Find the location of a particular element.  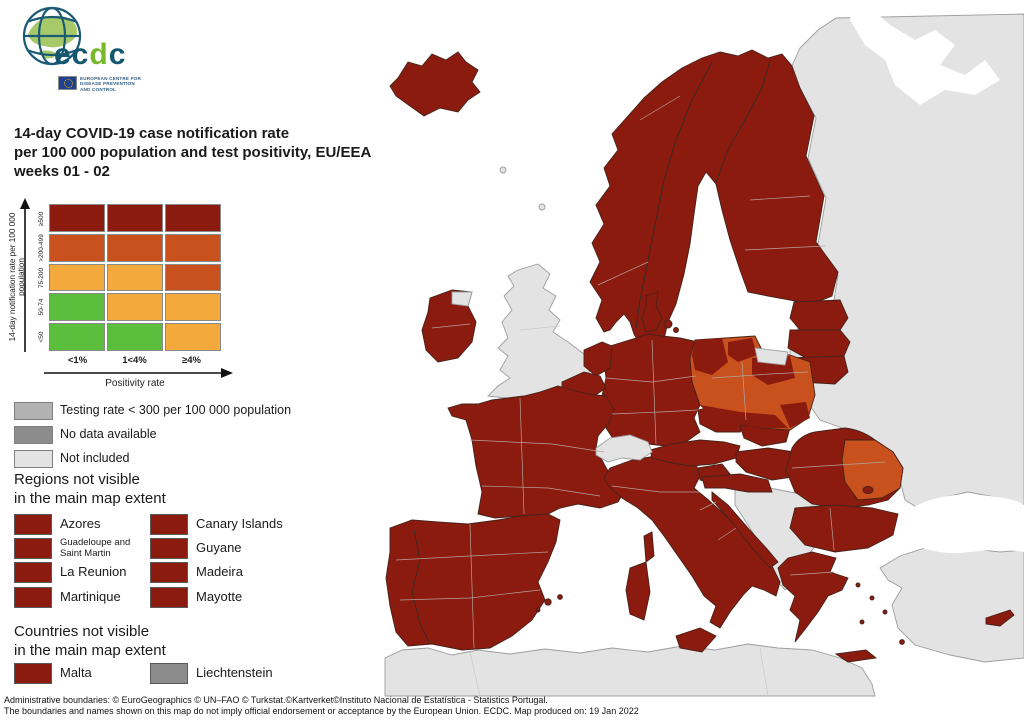

matrix-row-label: <50 is located at coordinates (41, 337).